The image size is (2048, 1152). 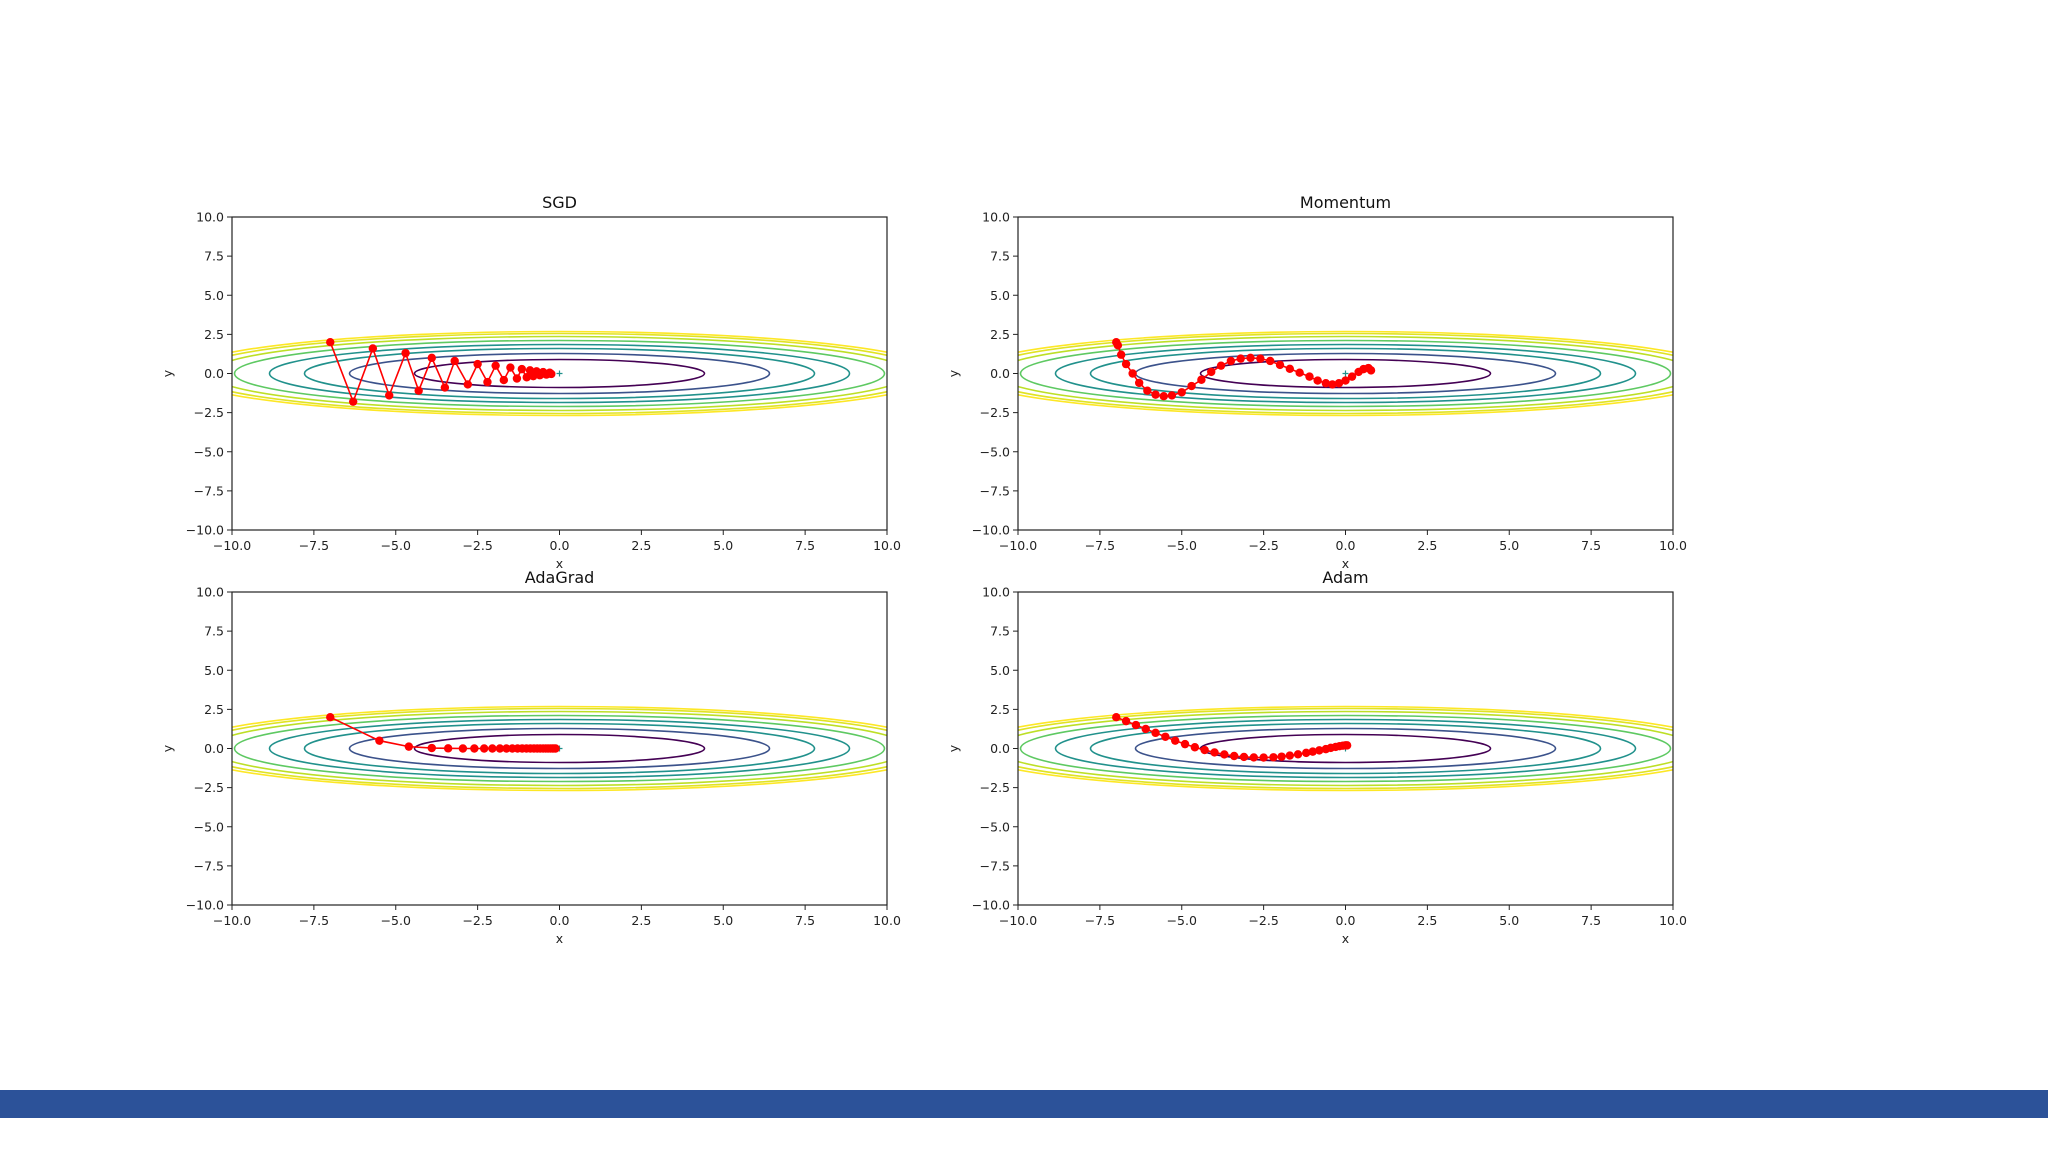 I want to click on adagrad-ytick-label: −5.0, so click(x=209, y=826).